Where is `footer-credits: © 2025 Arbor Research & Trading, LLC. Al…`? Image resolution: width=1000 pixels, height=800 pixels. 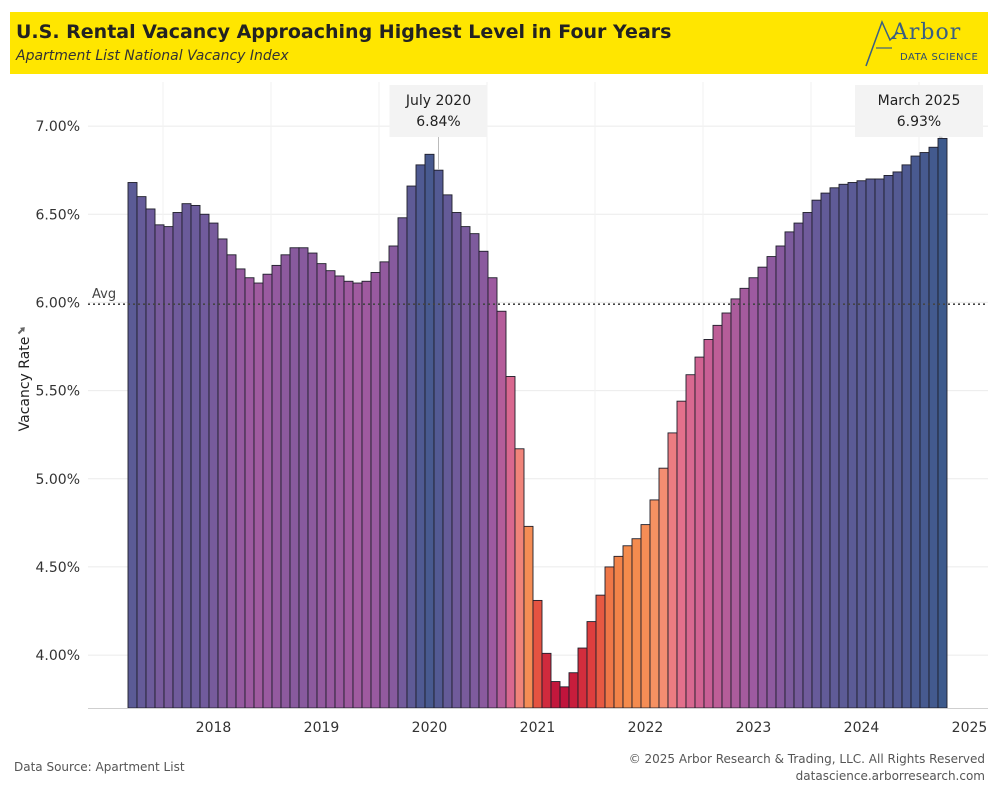 footer-credits: © 2025 Arbor Research & Trading, LLC. Al… is located at coordinates (807, 768).